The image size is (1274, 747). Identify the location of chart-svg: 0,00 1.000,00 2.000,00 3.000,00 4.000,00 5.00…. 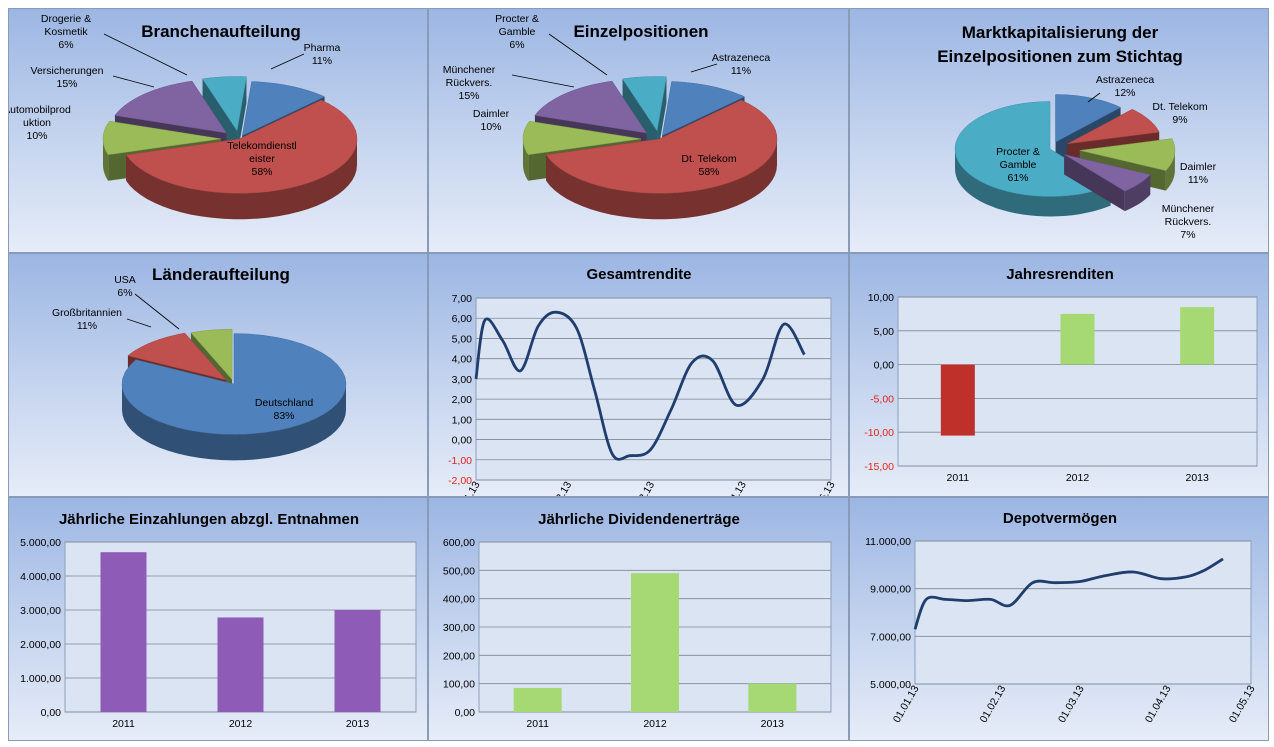
(218, 620).